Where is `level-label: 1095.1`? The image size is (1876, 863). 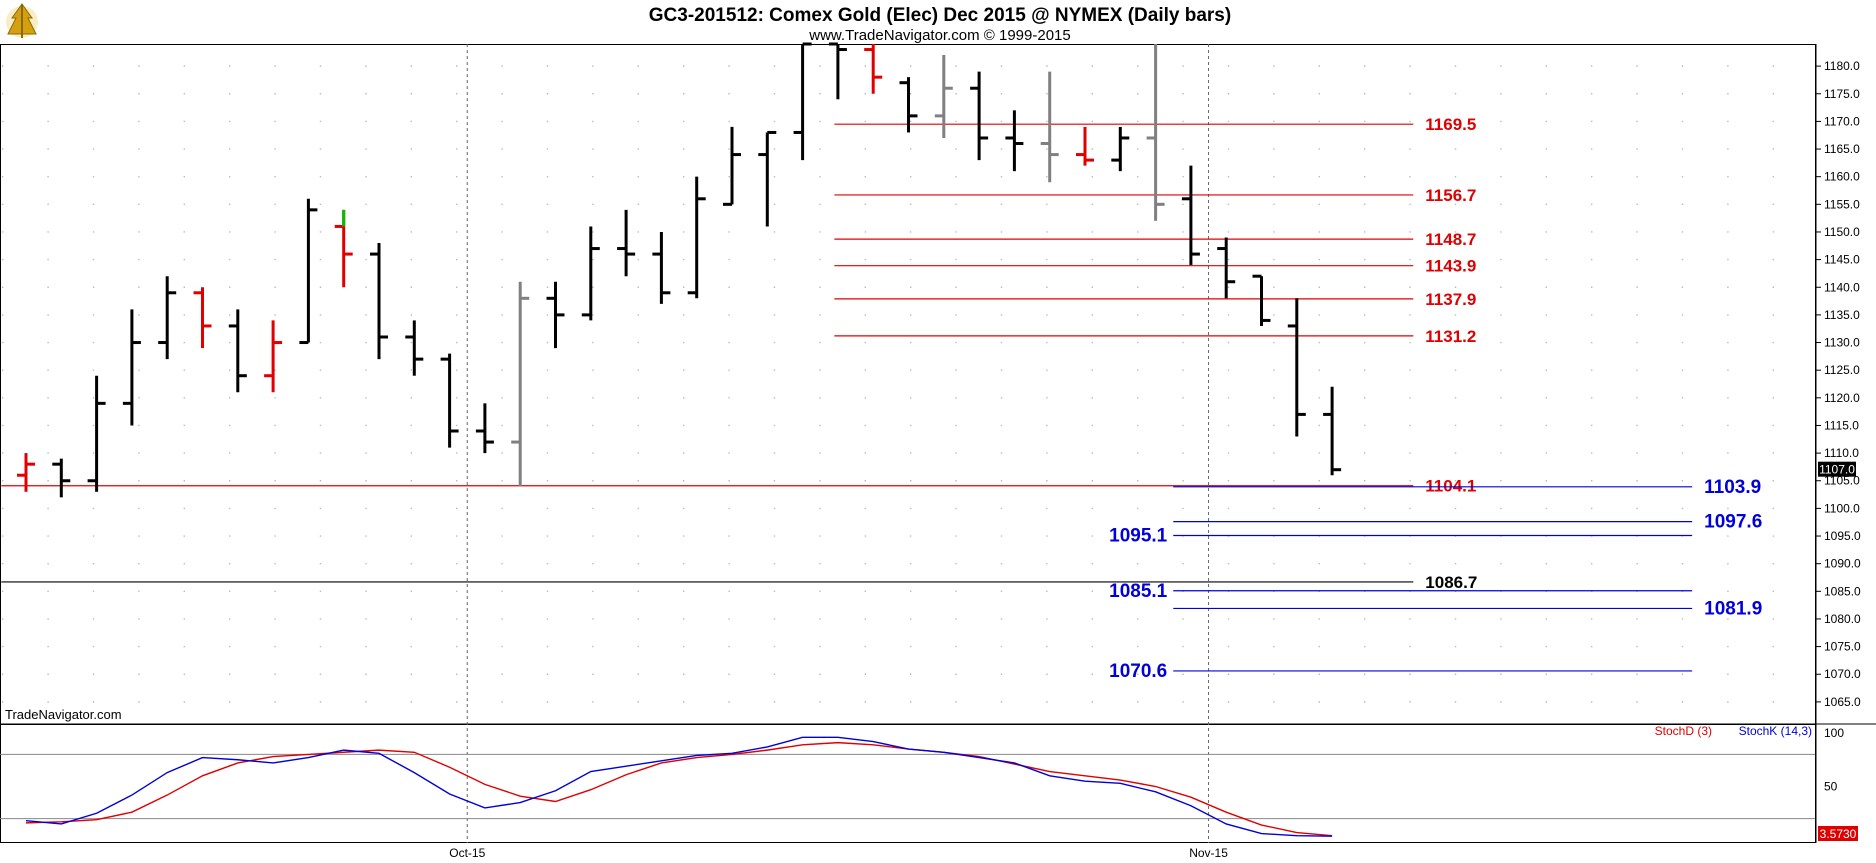
level-label: 1095.1 is located at coordinates (1138, 535).